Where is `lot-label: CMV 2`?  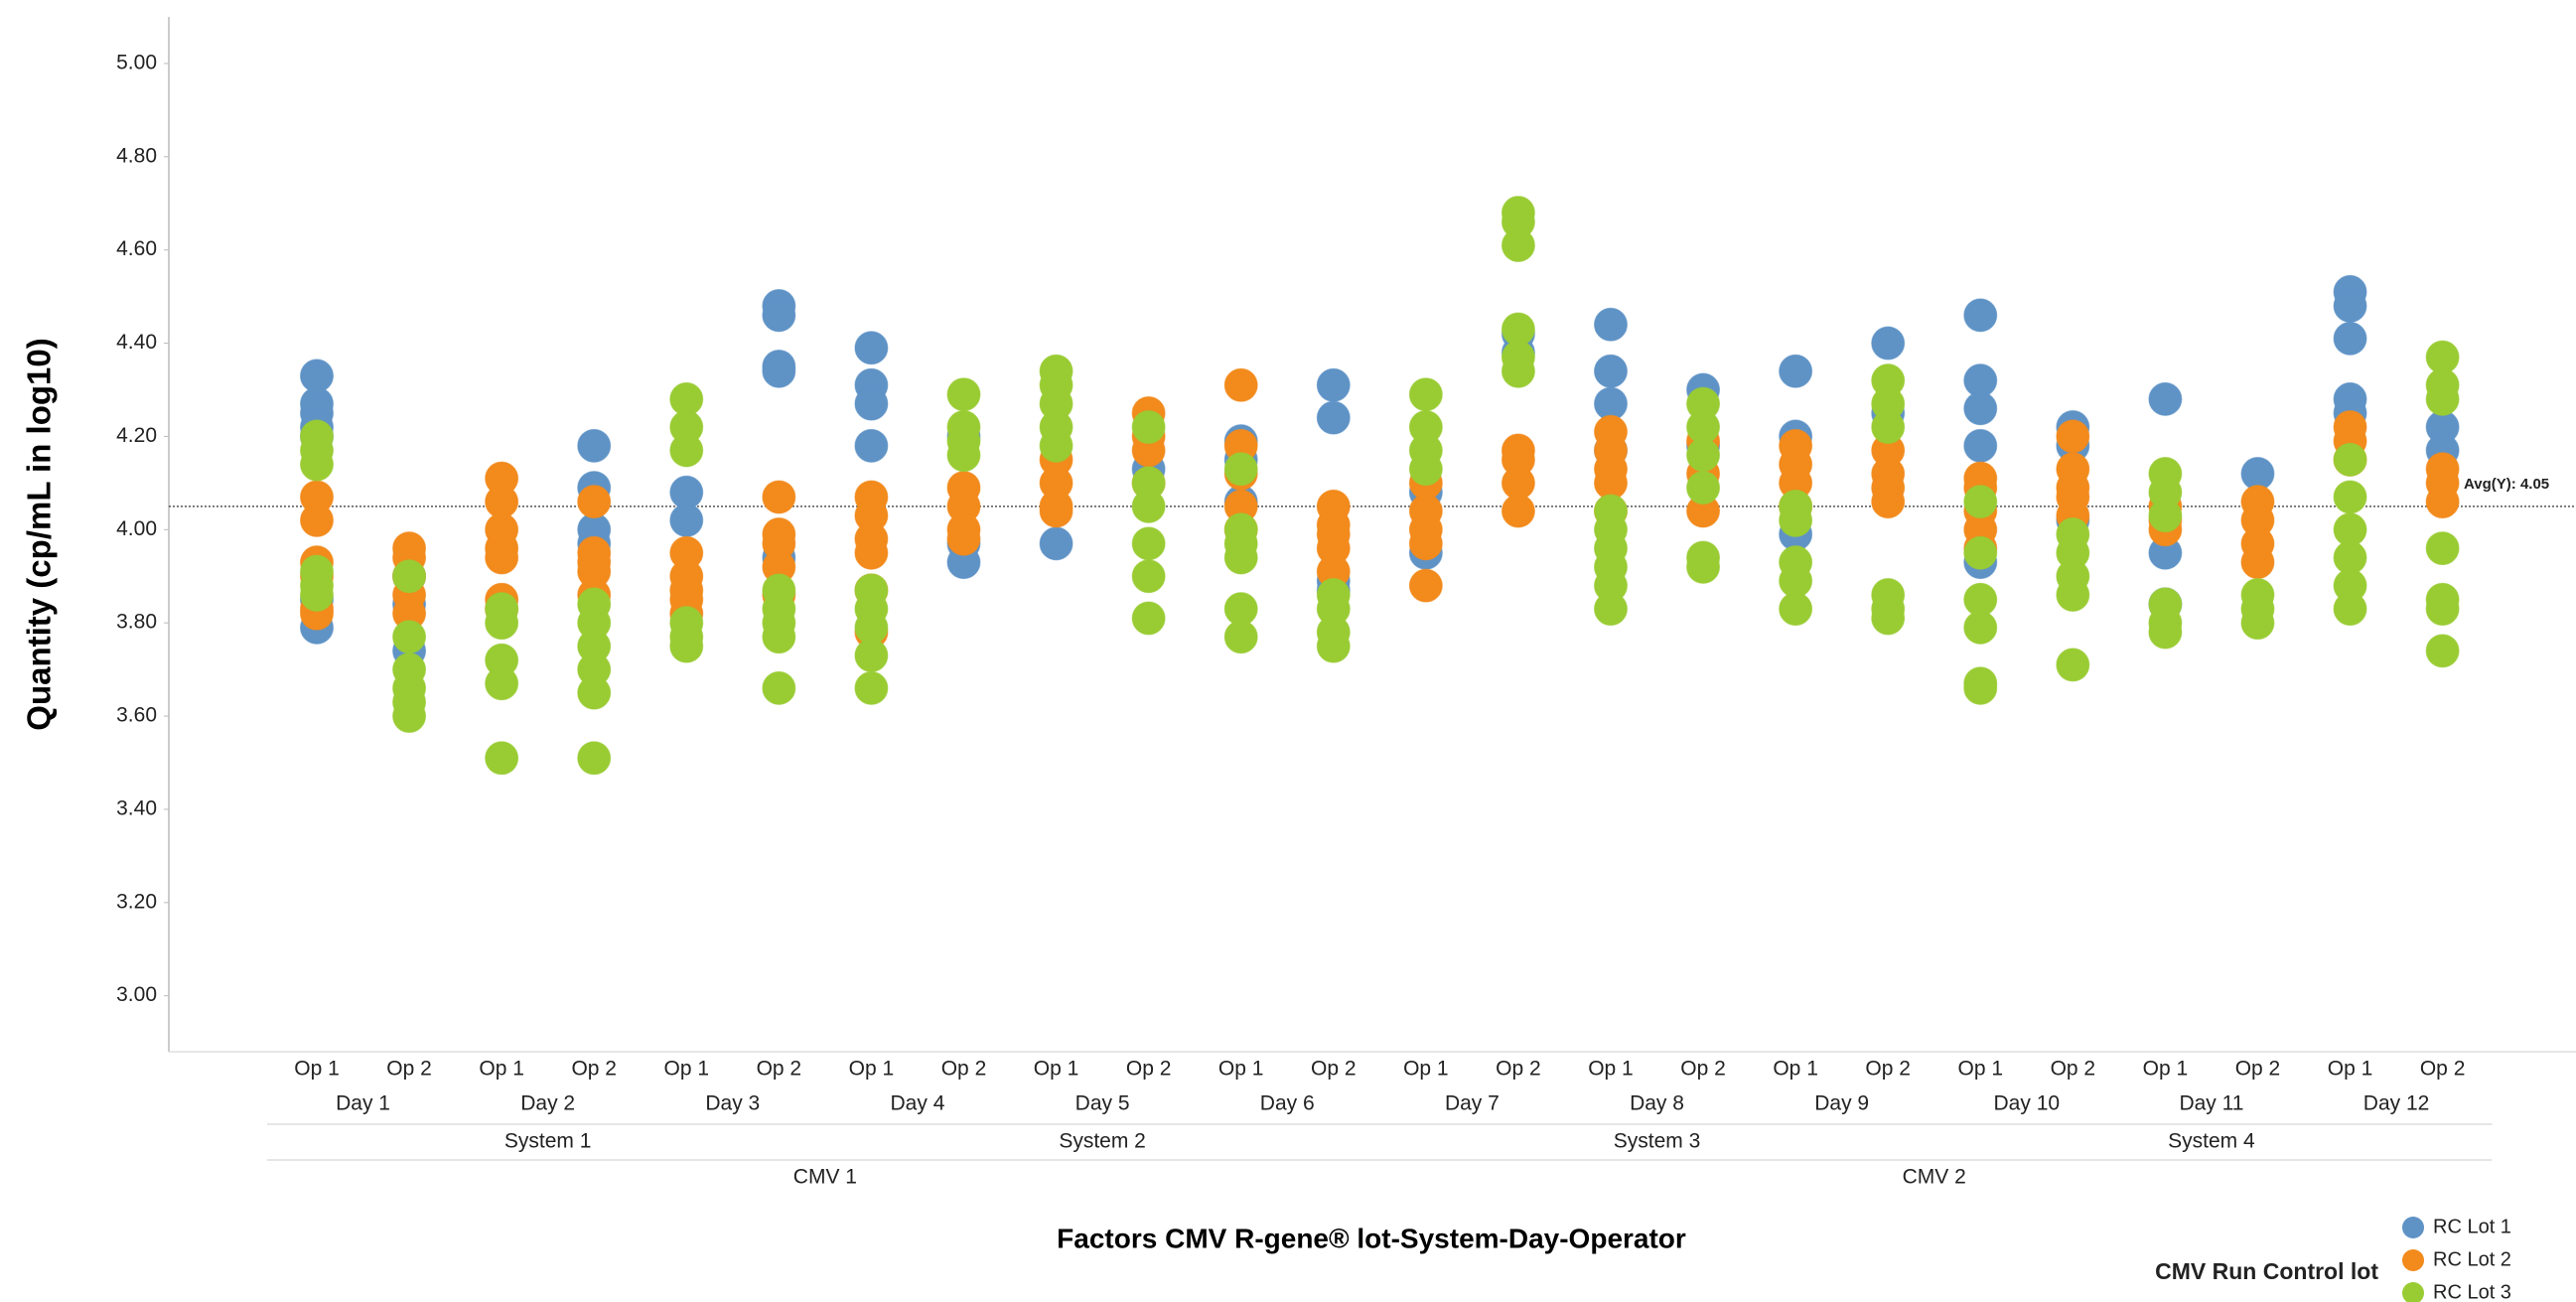 lot-label: CMV 2 is located at coordinates (1935, 1177).